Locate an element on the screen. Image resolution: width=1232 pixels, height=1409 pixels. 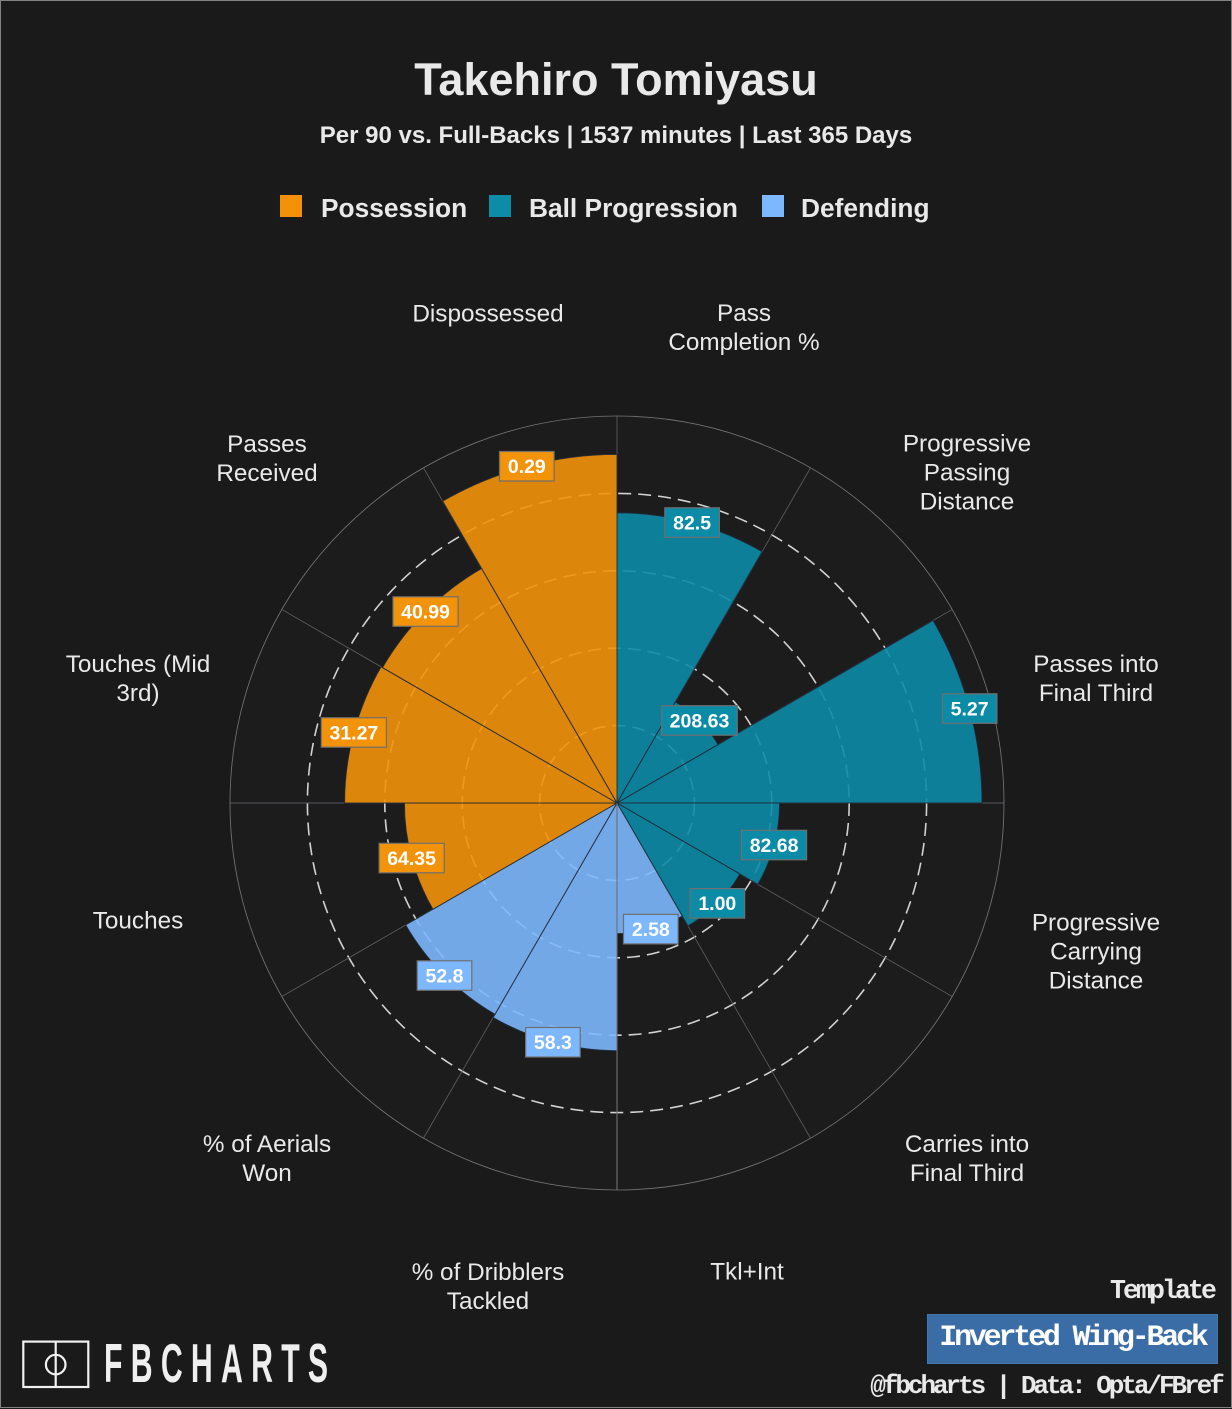
svg-text: 52.8 is located at coordinates (445, 976).